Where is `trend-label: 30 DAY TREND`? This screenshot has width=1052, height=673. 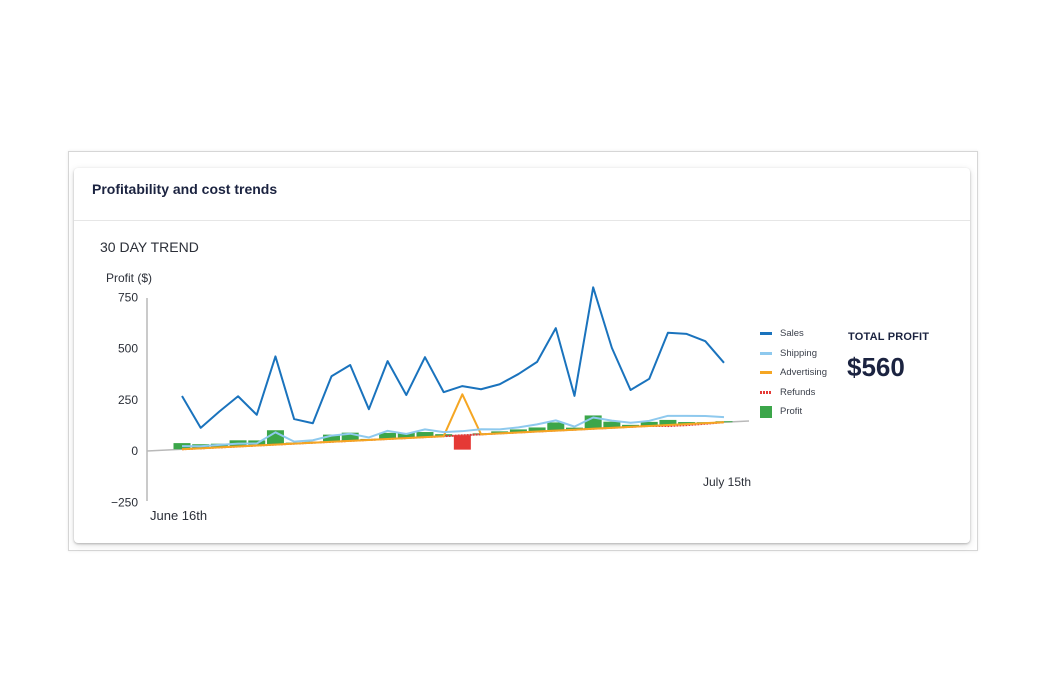
trend-label: 30 DAY TREND is located at coordinates (149, 247).